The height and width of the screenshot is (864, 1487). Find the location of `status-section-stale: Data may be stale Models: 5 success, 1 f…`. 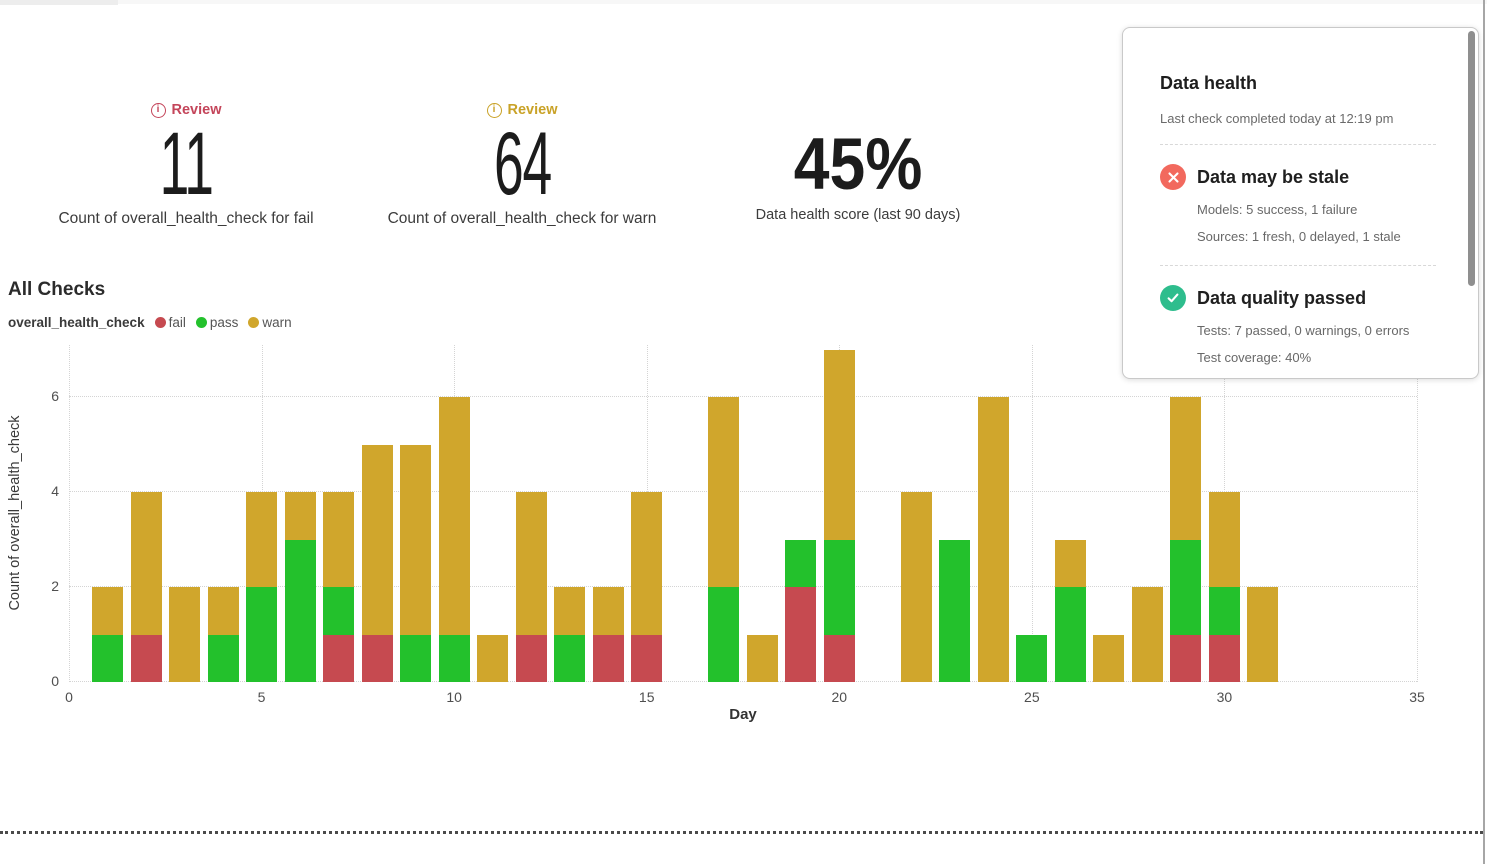

status-section-stale: Data may be stale Models: 5 success, 1 f… is located at coordinates (1298, 204).